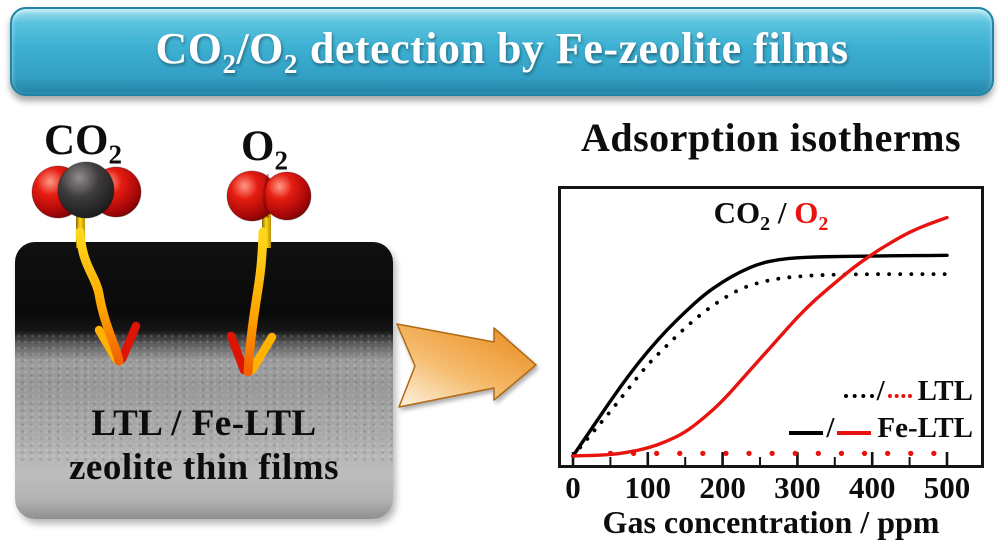  I want to click on legend-item-ltl: / LTL, so click(880, 391).